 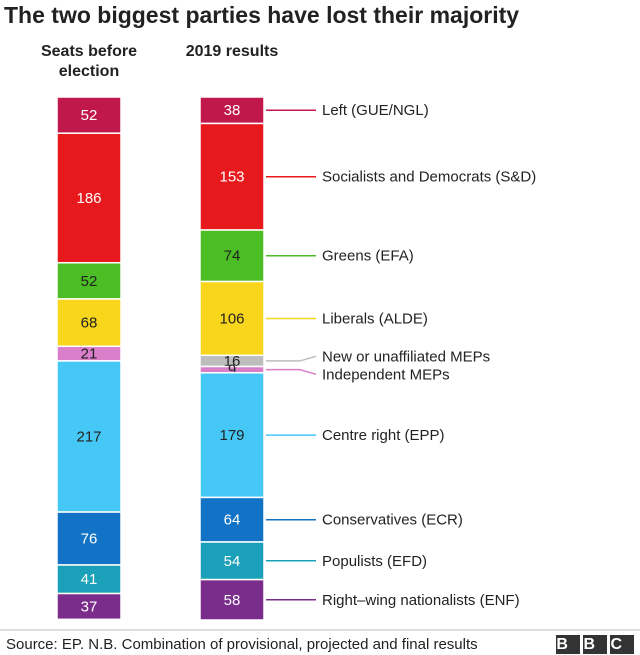 I want to click on value-label: 179, so click(x=231, y=435).